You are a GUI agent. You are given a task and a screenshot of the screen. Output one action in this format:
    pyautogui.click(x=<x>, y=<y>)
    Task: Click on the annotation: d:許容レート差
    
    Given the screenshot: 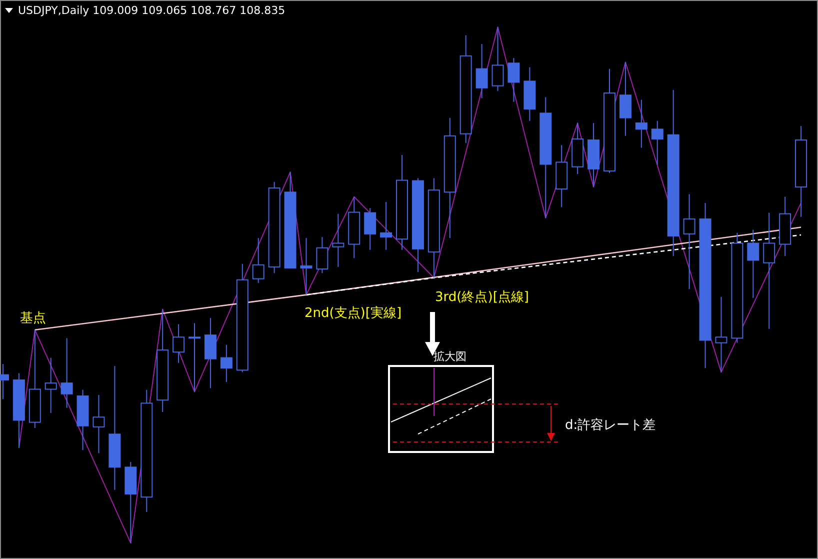 What is the action you would take?
    pyautogui.click(x=610, y=425)
    